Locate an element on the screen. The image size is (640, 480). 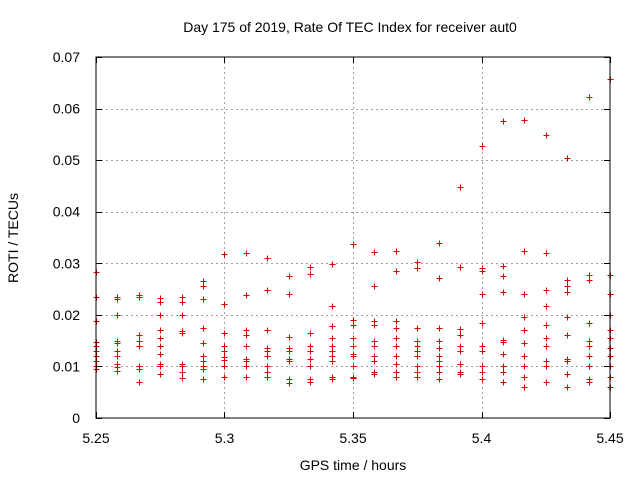
y-tick-label: 0.06 is located at coordinates (66, 109).